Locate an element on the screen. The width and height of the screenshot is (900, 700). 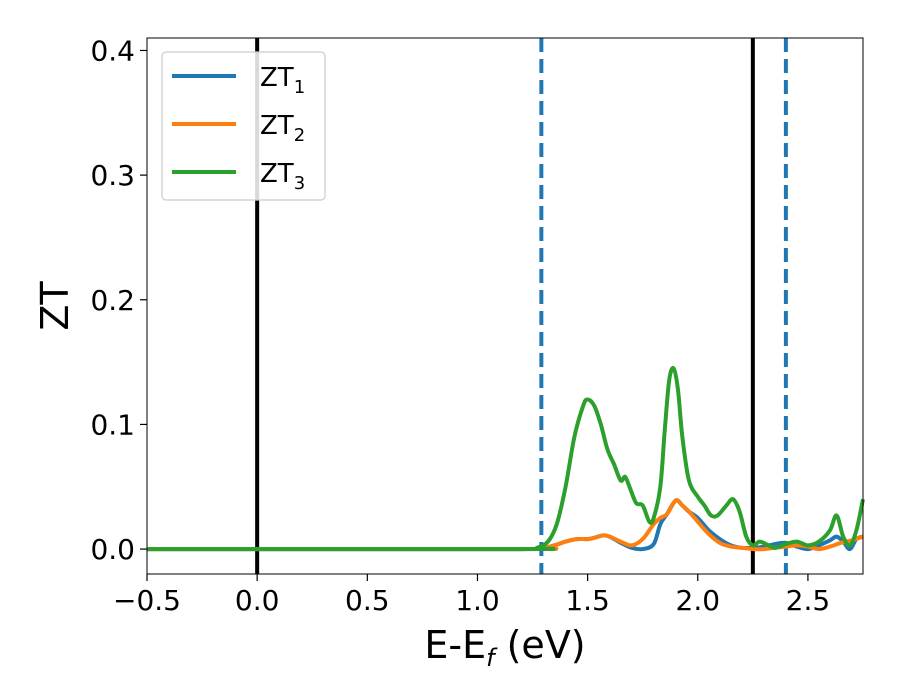
y-axis-ticks: 0.0 0.1 0.2 0.3 0.4 is located at coordinates (118, 300).